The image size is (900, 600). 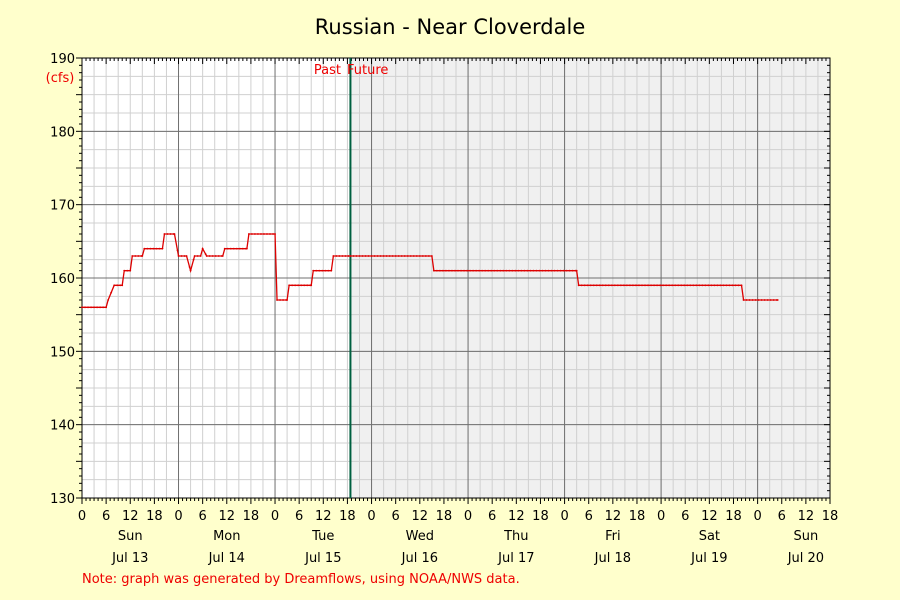 I want to click on y-tick-label: 180, so click(x=62, y=132).